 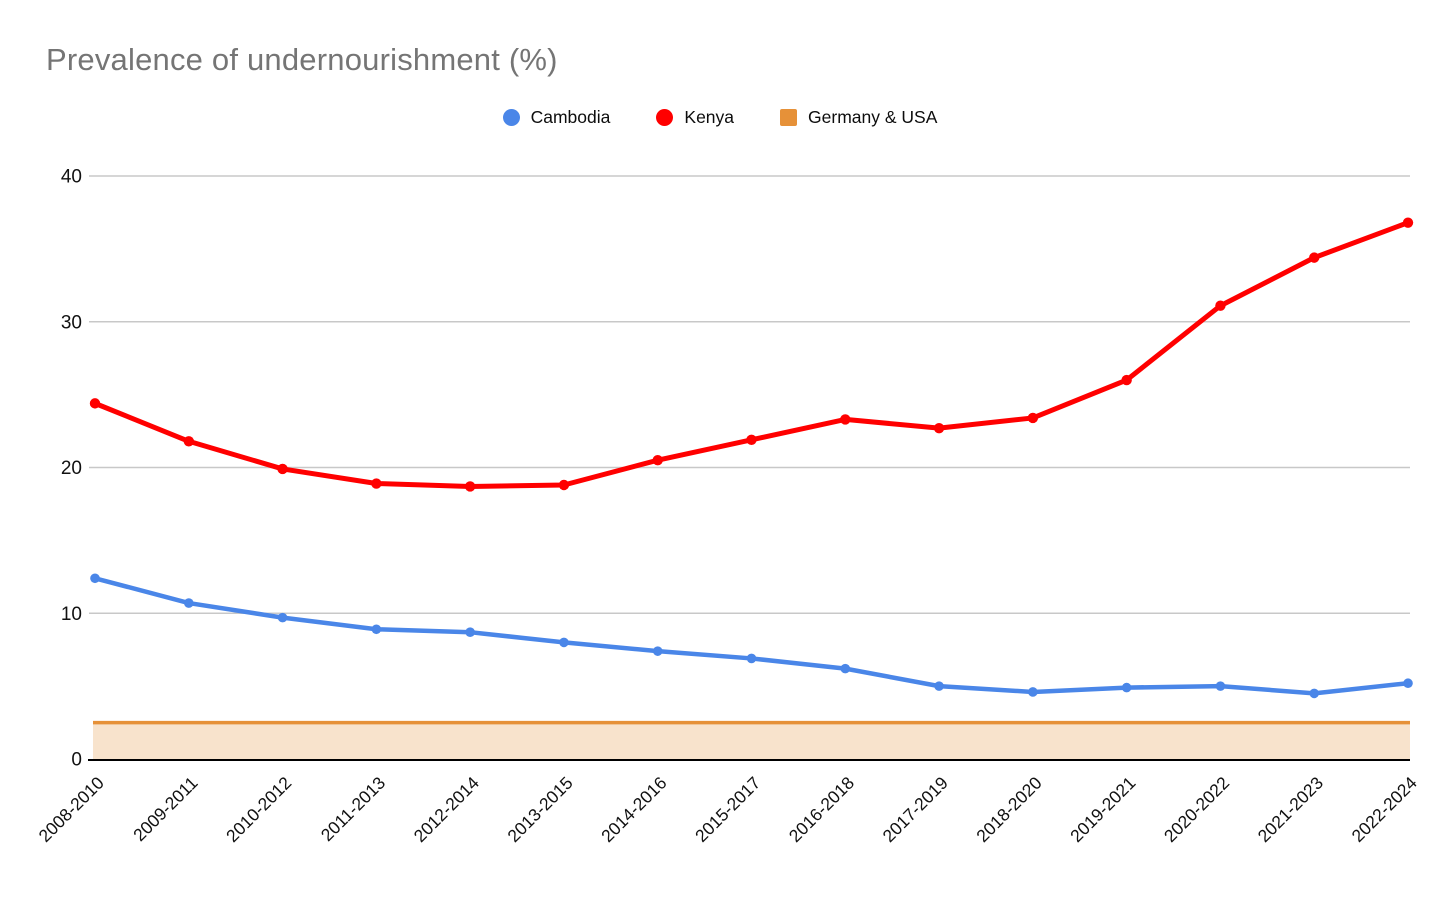 What do you see at coordinates (1102, 809) in the screenshot?
I see `x-tick-label-11: 2019-2021` at bounding box center [1102, 809].